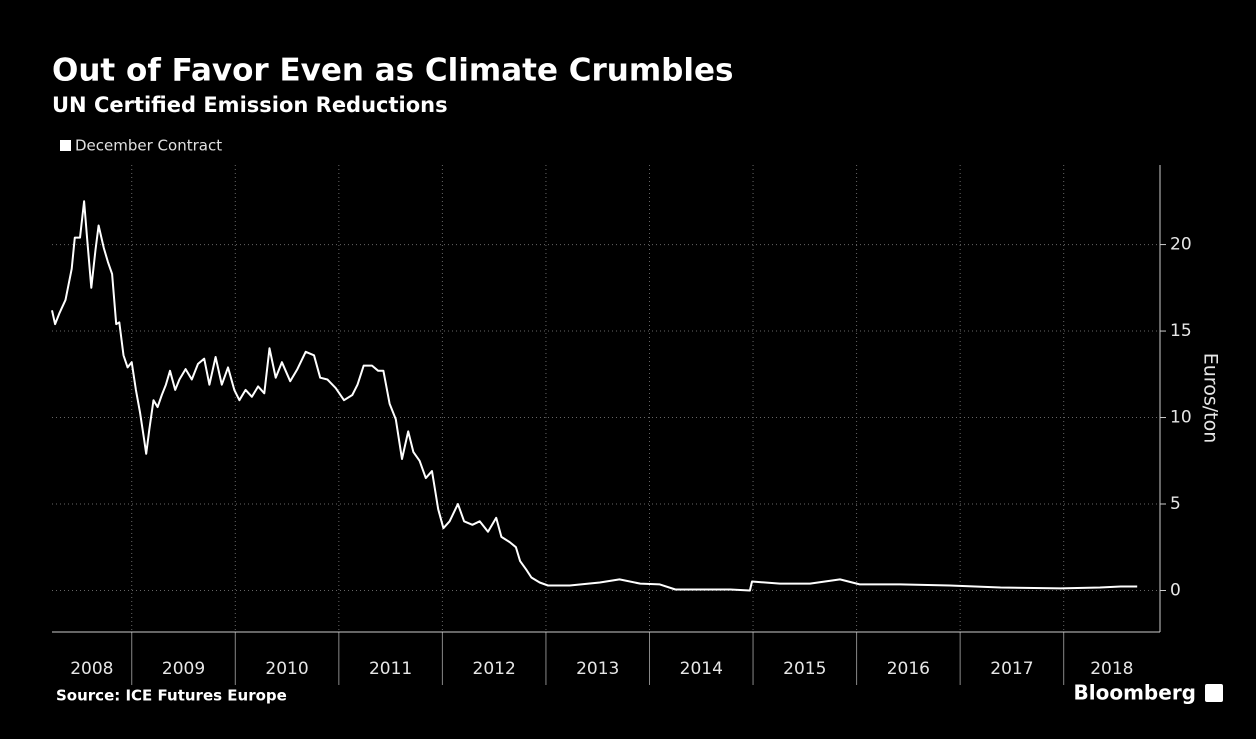 This screenshot has height=739, width=1256. Describe the element at coordinates (1214, 693) in the screenshot. I see `brand-icon` at that location.